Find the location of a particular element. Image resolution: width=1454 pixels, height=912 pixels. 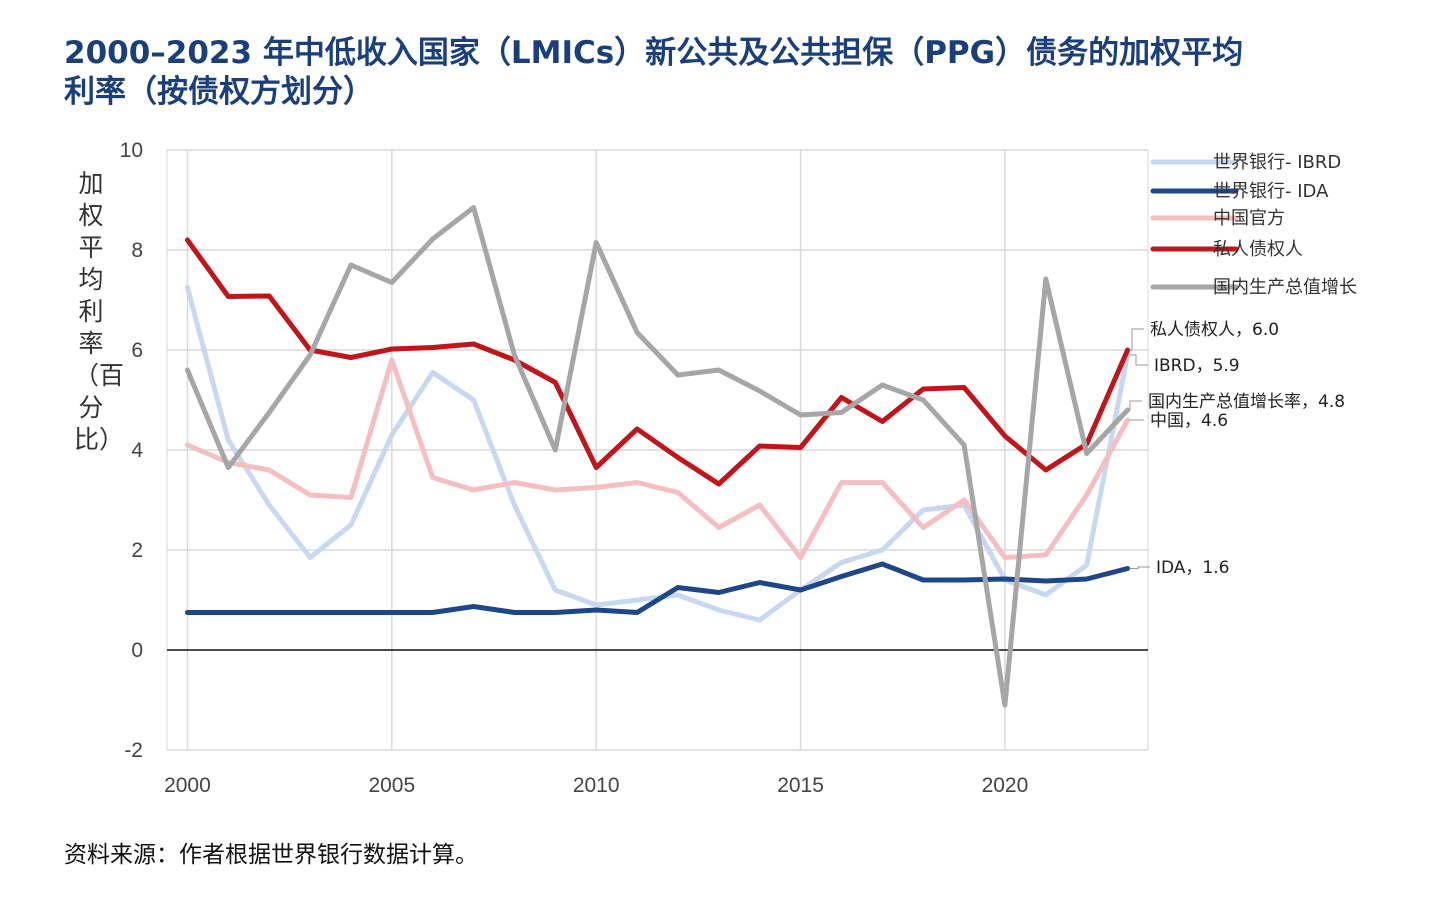

x-tick-label: 2015 is located at coordinates (800, 785).